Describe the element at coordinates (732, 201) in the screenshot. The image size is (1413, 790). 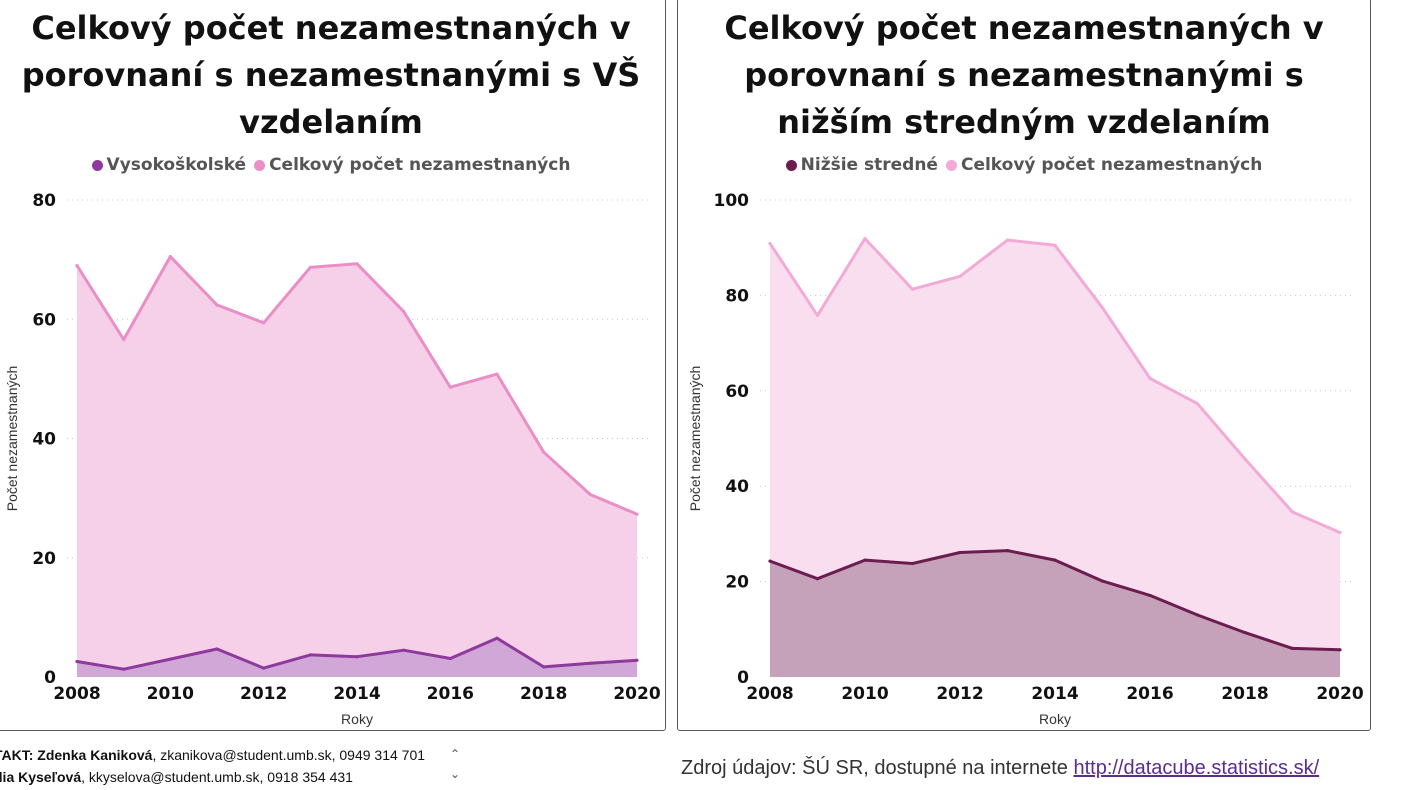
I see `y-tick-label: 100` at that location.